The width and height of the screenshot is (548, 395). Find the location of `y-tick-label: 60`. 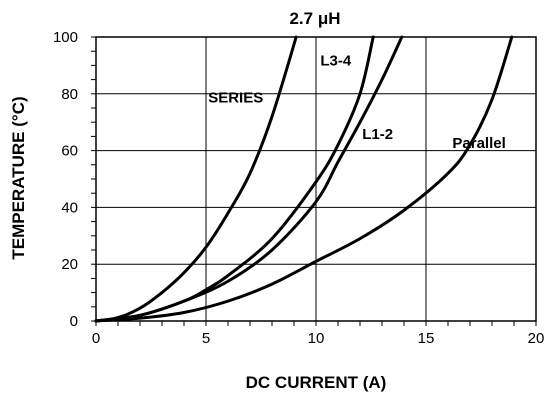

y-tick-label: 60 is located at coordinates (69, 151).